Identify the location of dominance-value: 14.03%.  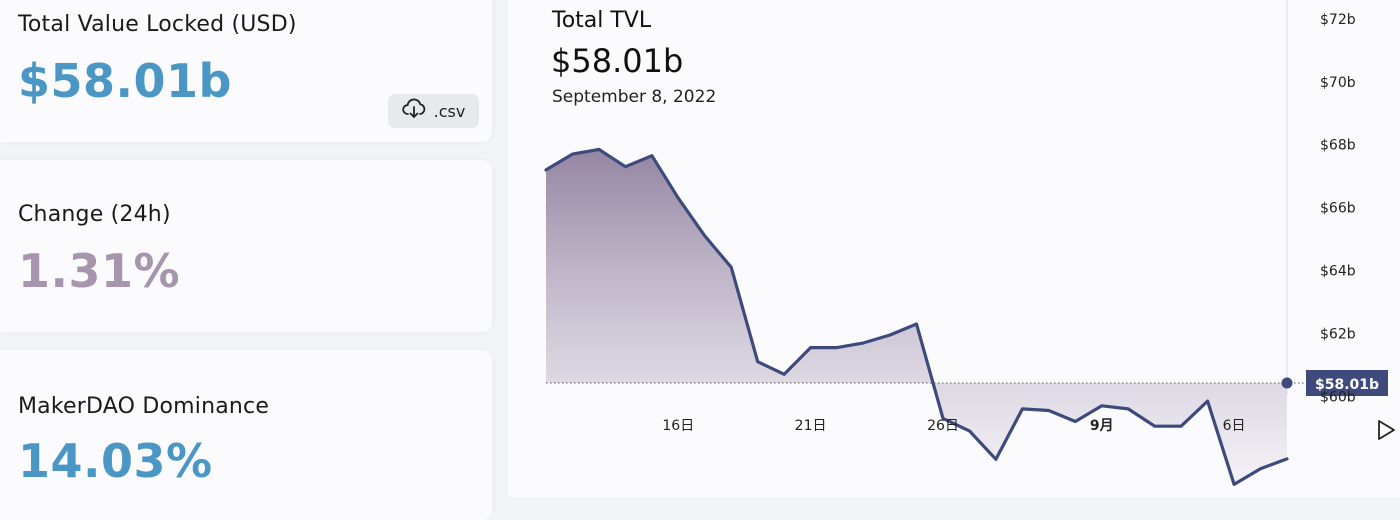
(115, 461).